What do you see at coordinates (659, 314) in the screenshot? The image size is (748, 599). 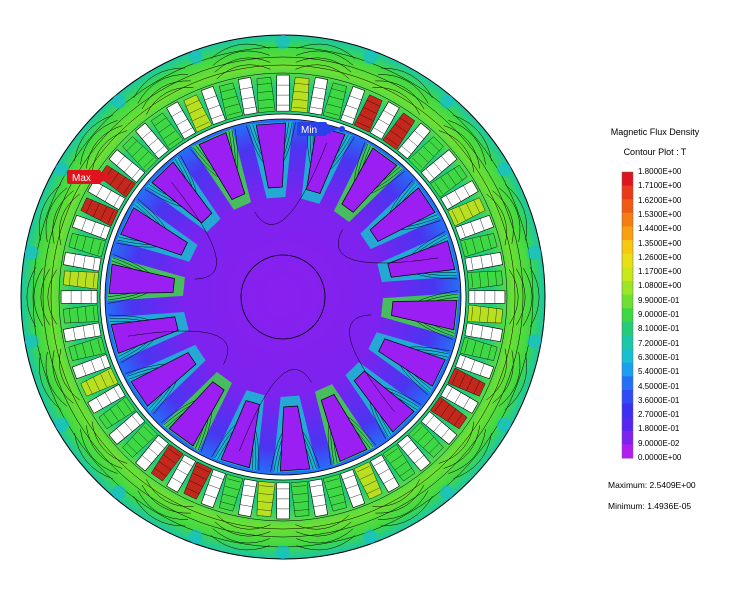 I see `legend-tick-label: 9.0000E-01` at bounding box center [659, 314].